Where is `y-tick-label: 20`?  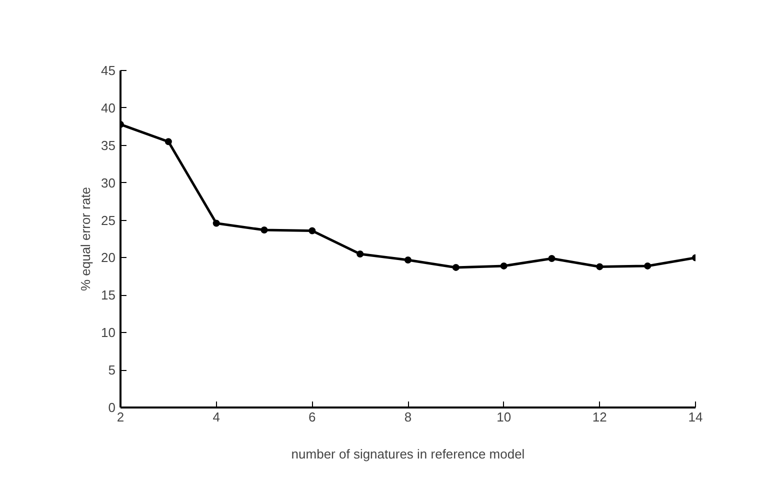 y-tick-label: 20 is located at coordinates (108, 258).